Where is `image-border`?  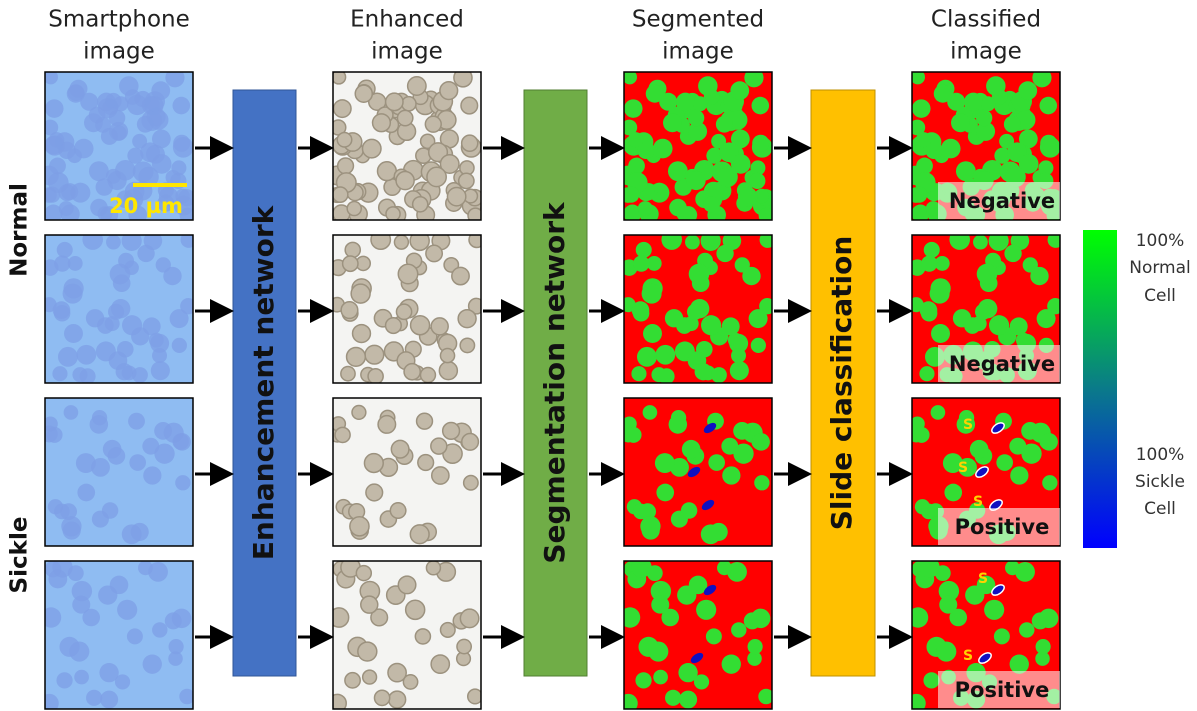
image-border is located at coordinates (119, 146).